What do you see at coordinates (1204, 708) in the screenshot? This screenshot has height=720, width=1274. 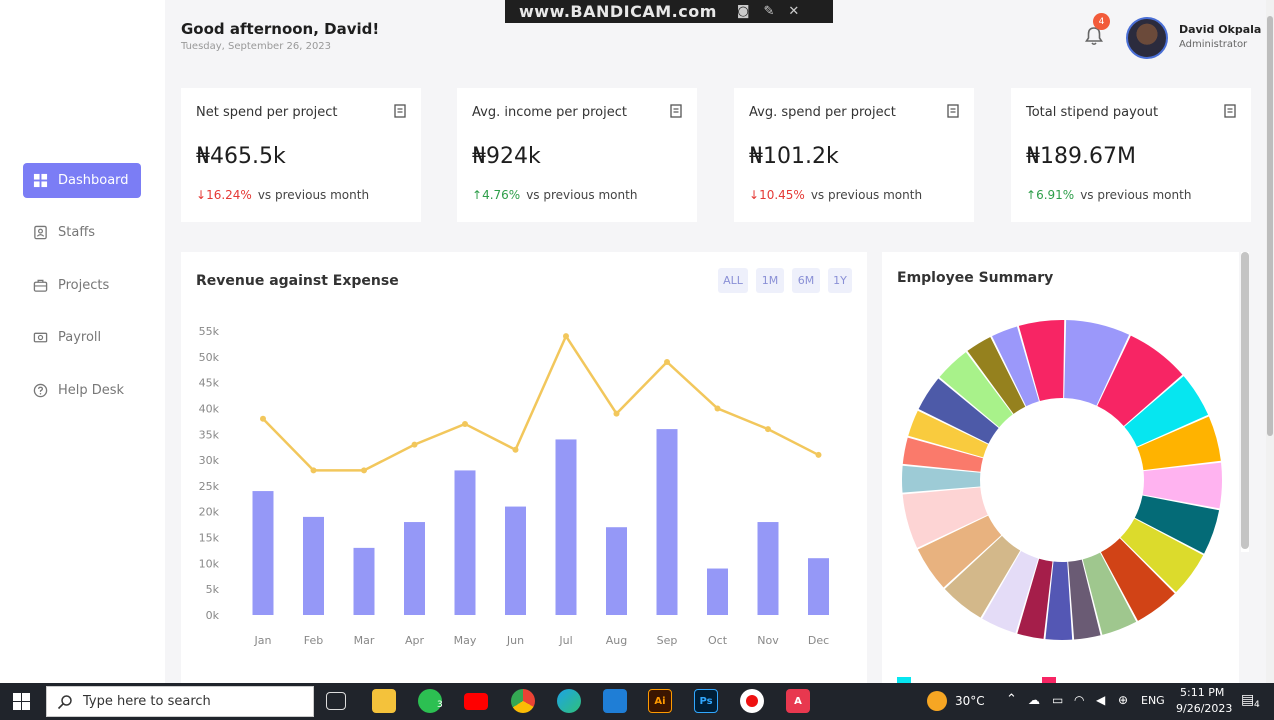 I see `clock-date: 9/26/2023` at bounding box center [1204, 708].